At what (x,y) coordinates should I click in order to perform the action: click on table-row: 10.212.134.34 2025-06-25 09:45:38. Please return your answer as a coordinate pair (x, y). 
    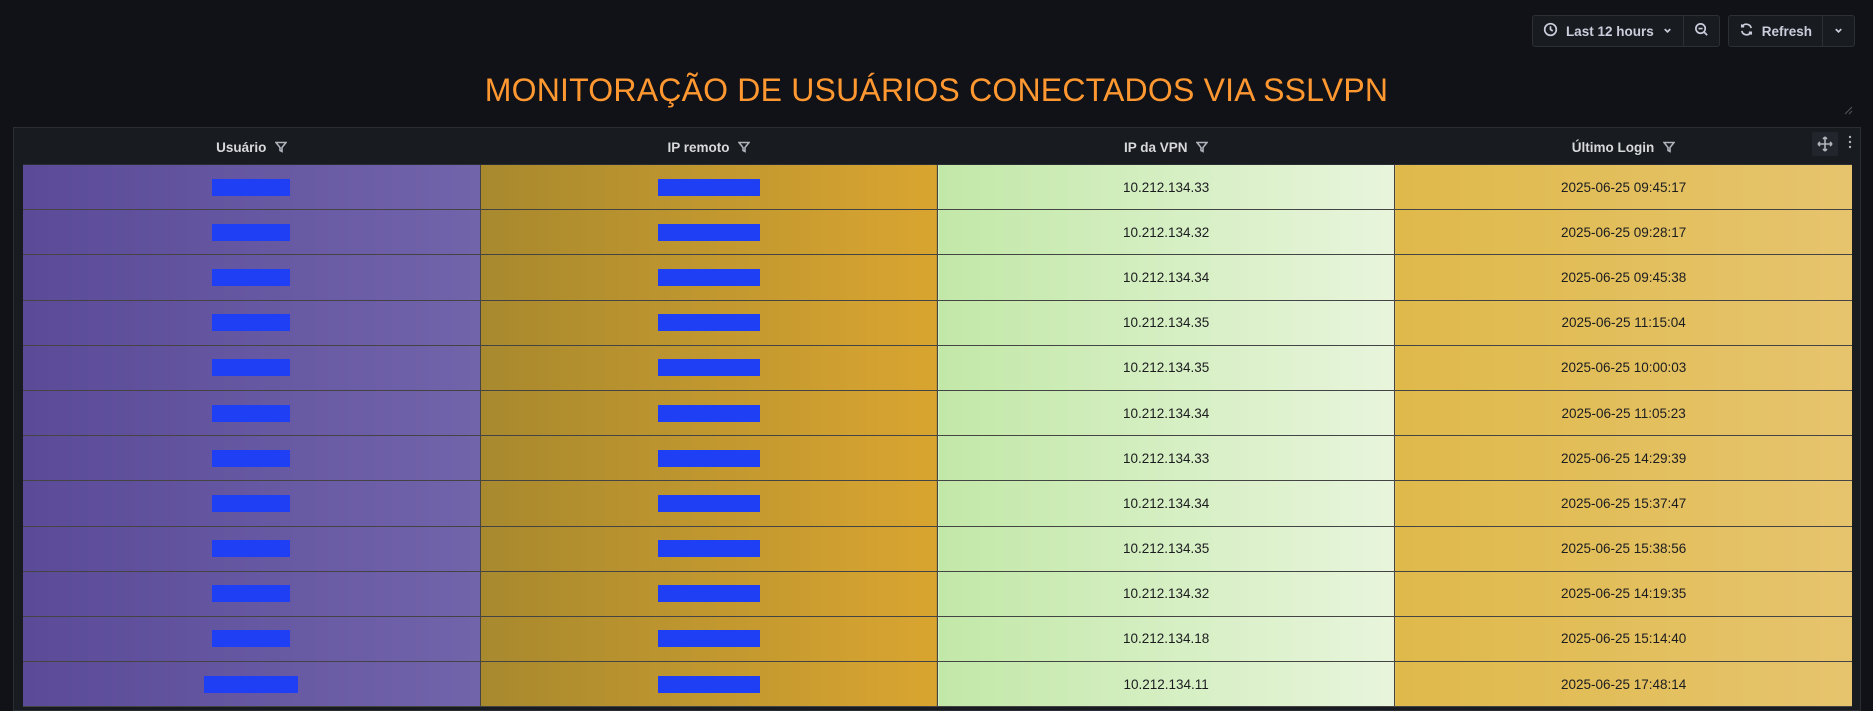
    Looking at the image, I should click on (937, 277).